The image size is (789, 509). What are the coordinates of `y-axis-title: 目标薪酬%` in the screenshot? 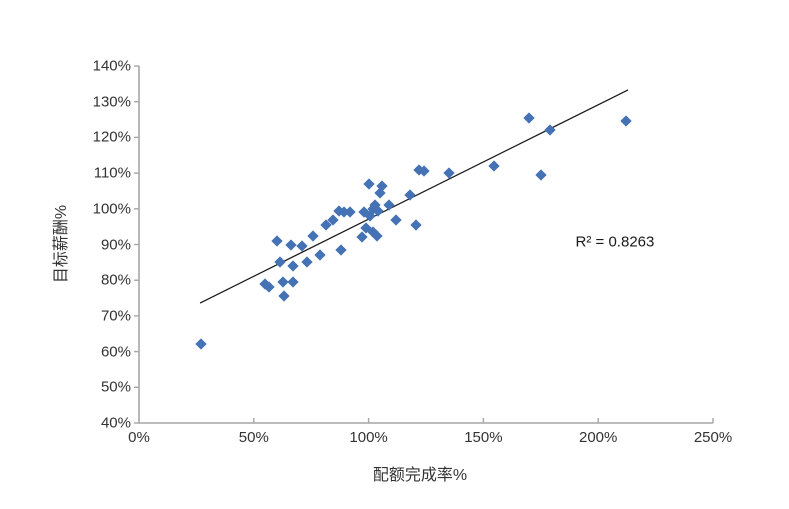 It's located at (61, 243).